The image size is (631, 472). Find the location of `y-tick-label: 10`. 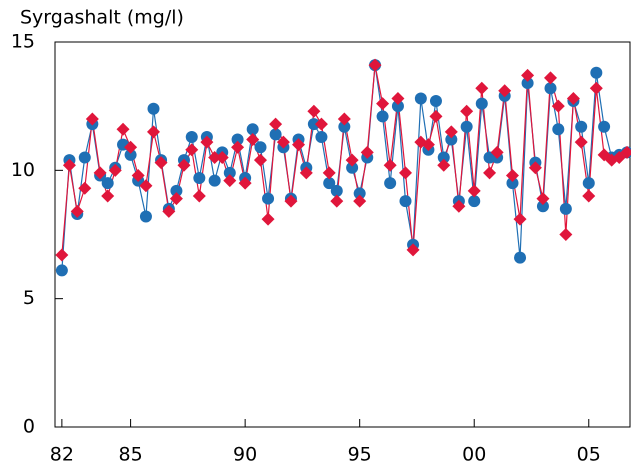

y-tick-label: 10 is located at coordinates (23, 170).